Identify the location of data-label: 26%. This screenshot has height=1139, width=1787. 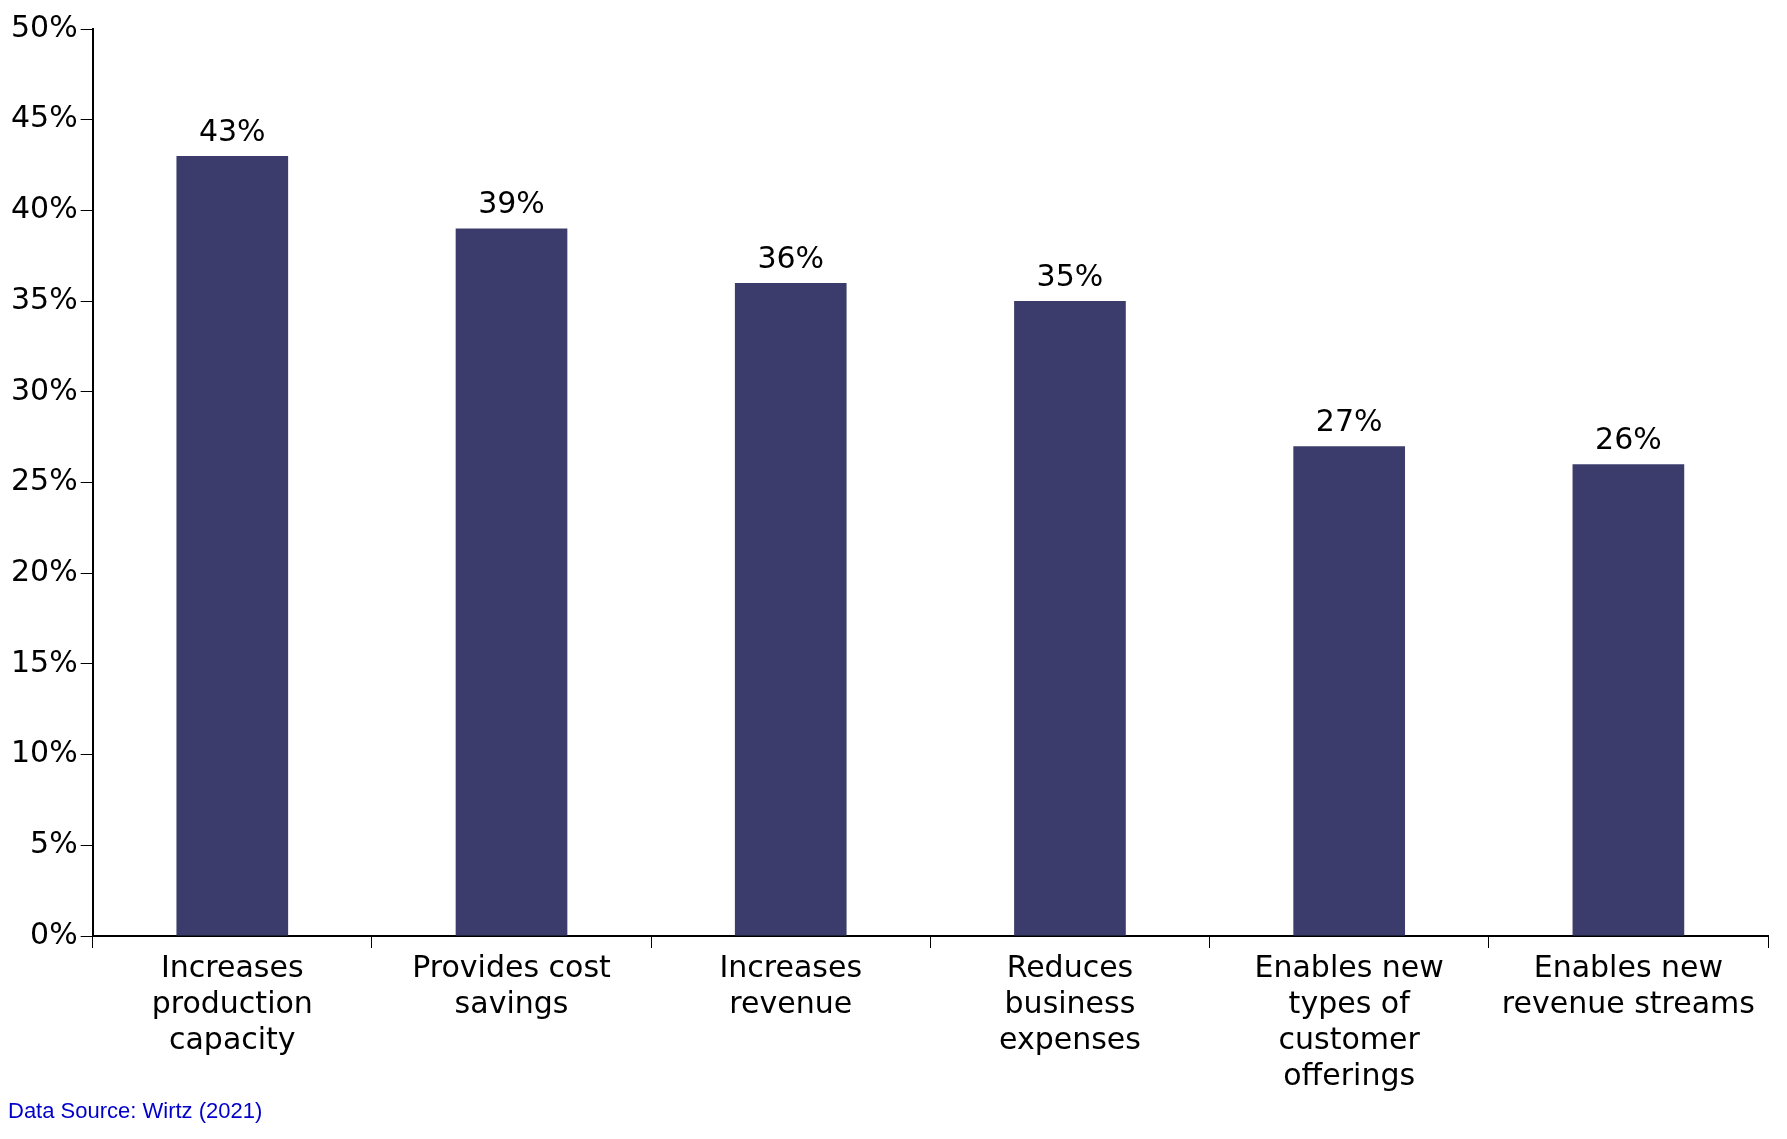
(1628, 439).